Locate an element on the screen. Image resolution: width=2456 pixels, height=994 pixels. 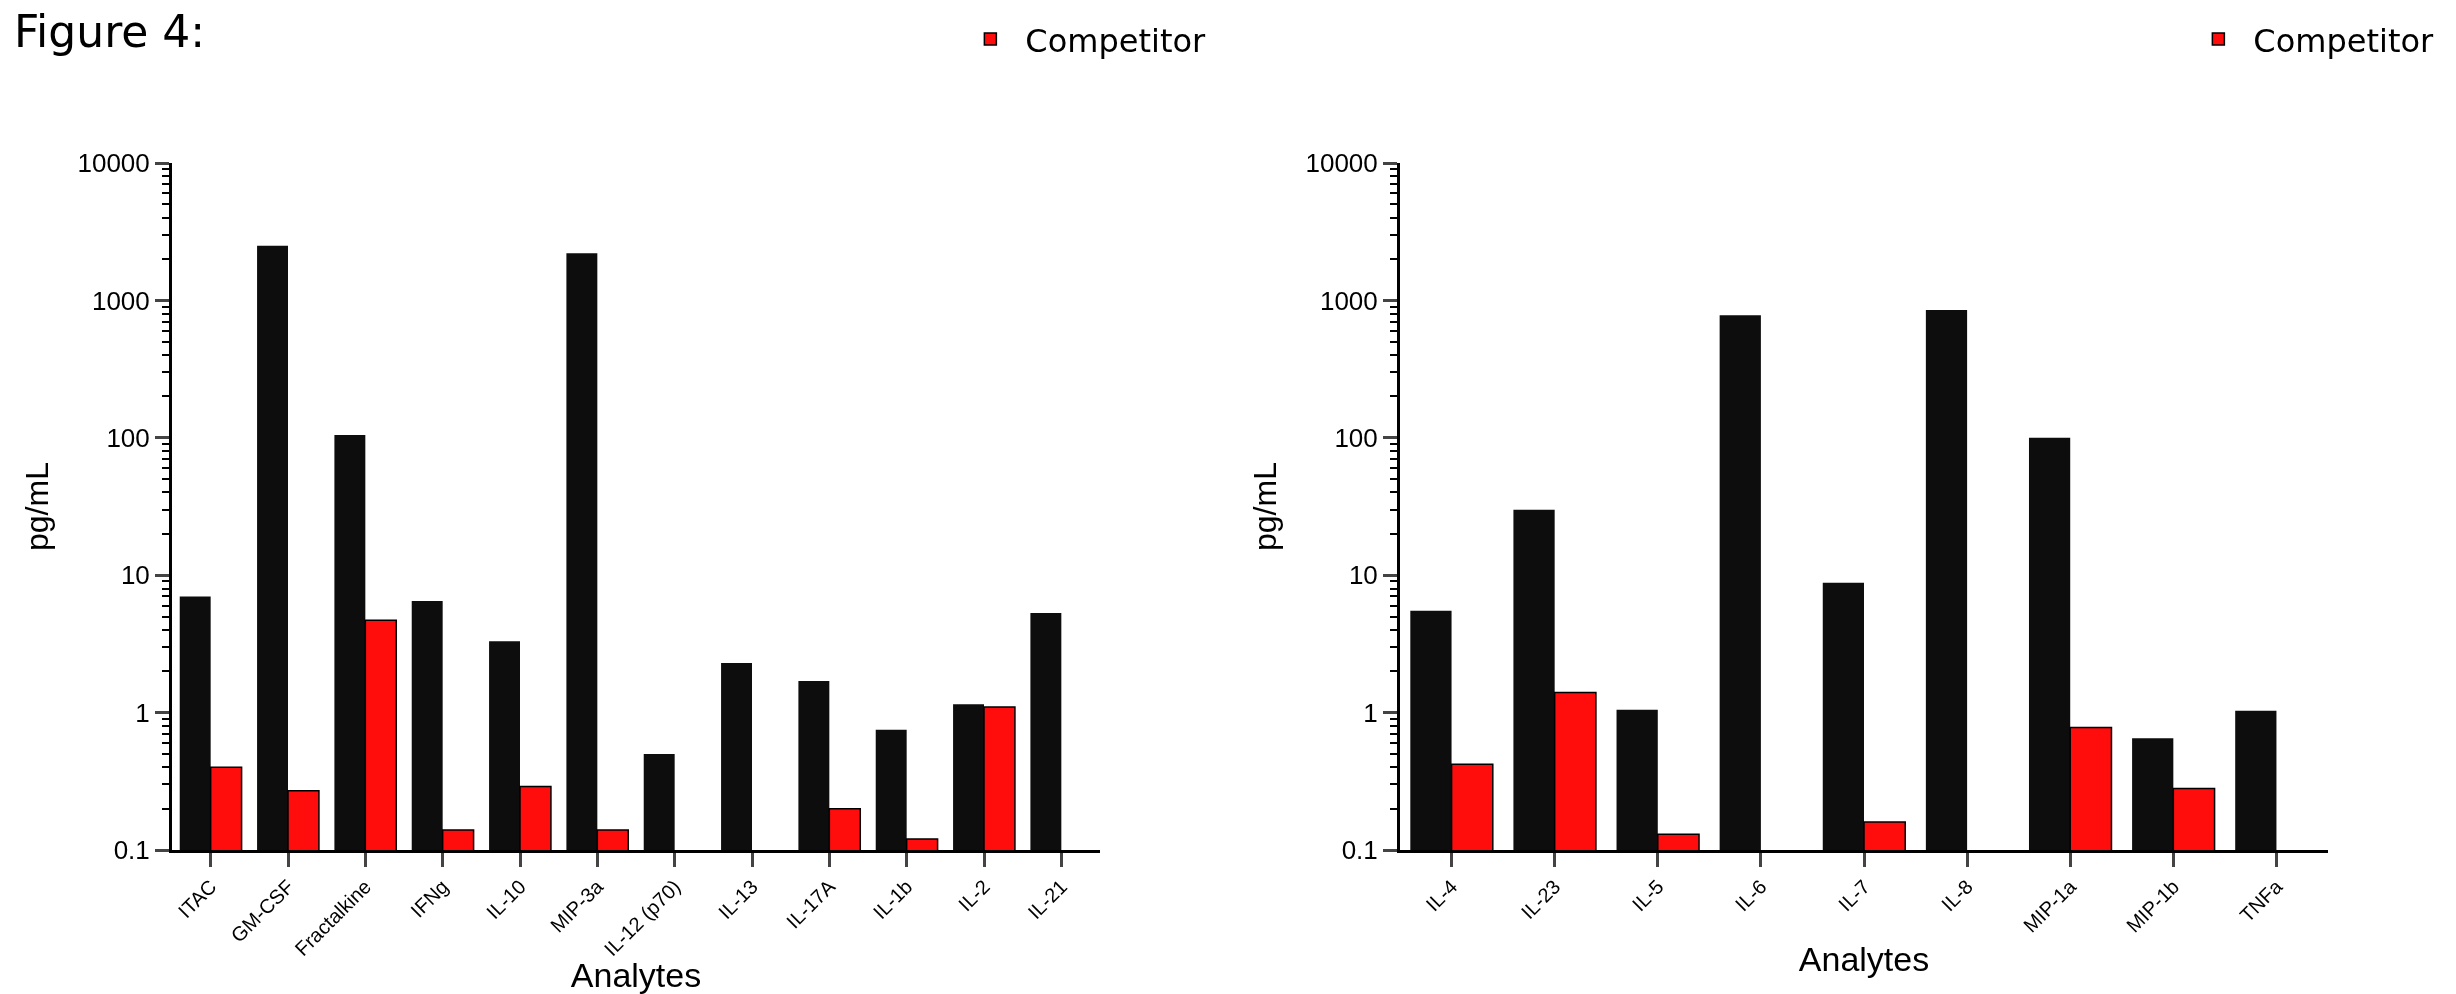
x-tick-label: IL-2 is located at coordinates (973, 895).